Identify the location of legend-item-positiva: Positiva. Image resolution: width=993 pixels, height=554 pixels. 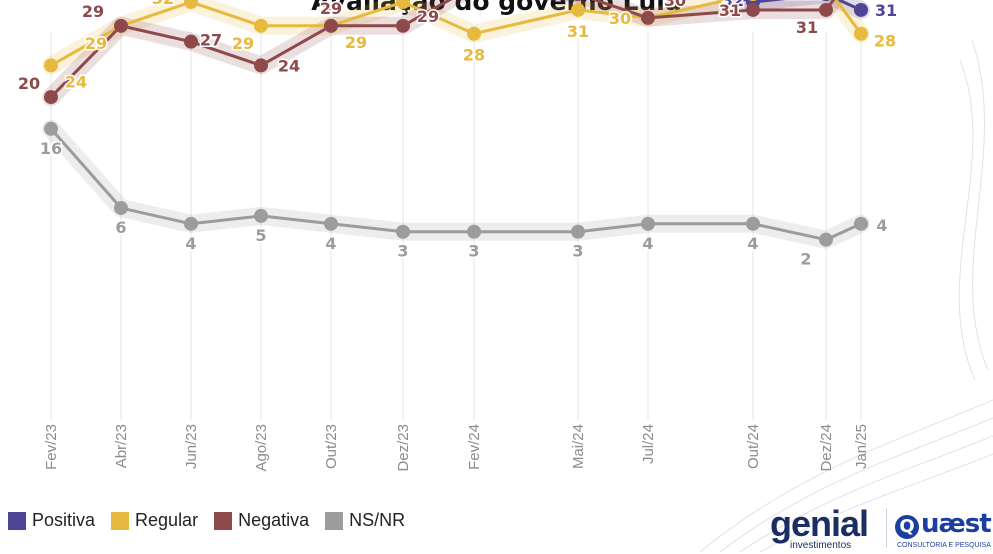
(51, 520).